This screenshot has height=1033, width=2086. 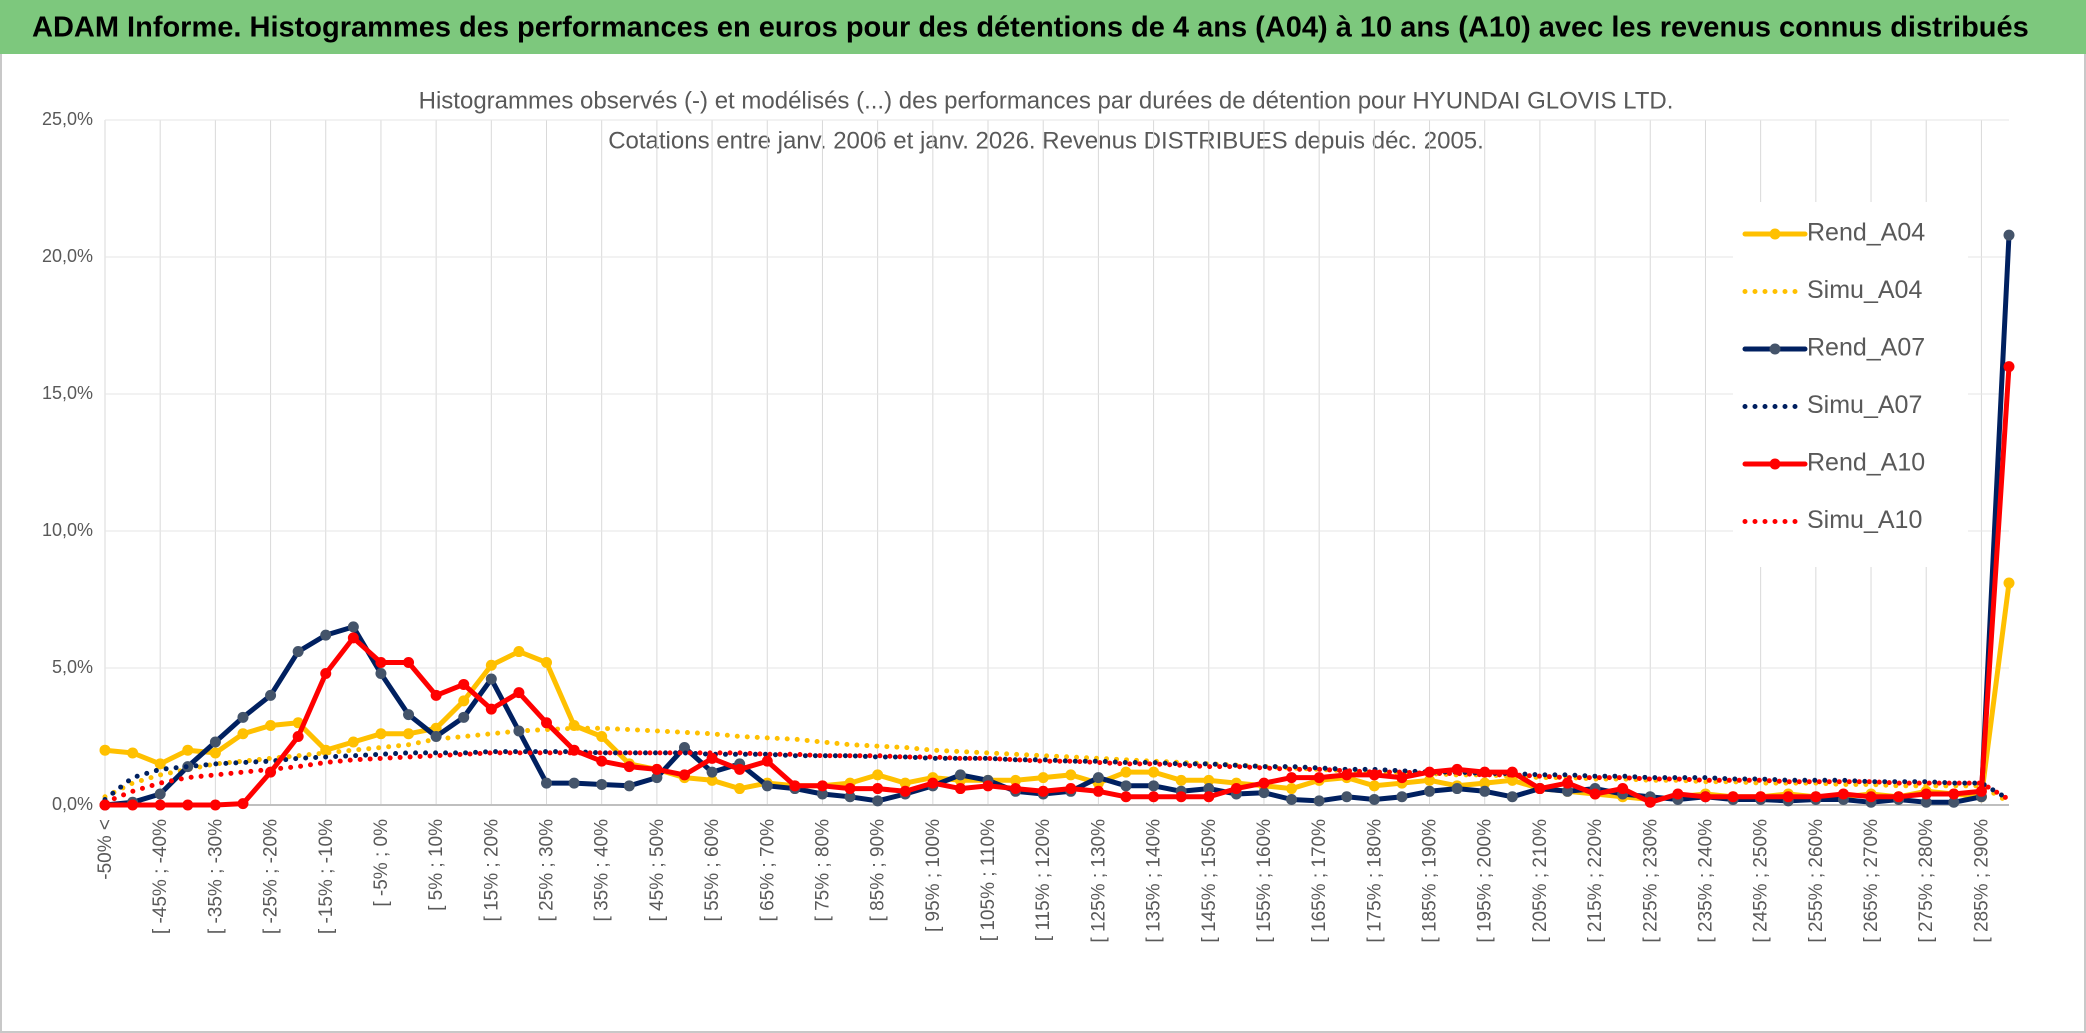 What do you see at coordinates (988, 880) in the screenshot?
I see `x-tick-label: [ 105% ; 110%` at bounding box center [988, 880].